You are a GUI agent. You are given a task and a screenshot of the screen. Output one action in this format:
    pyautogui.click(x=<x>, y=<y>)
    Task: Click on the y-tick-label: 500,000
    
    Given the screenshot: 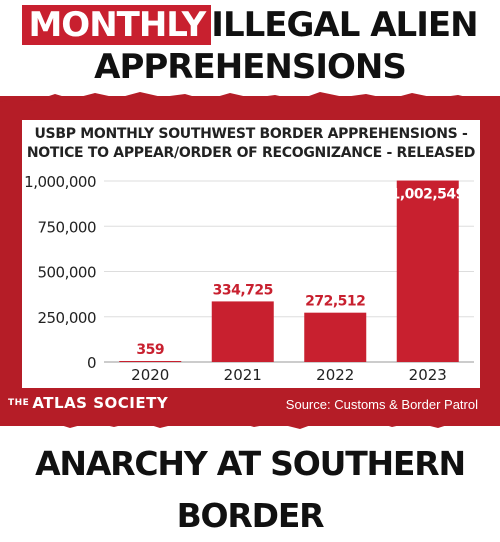 What is the action you would take?
    pyautogui.click(x=66, y=273)
    